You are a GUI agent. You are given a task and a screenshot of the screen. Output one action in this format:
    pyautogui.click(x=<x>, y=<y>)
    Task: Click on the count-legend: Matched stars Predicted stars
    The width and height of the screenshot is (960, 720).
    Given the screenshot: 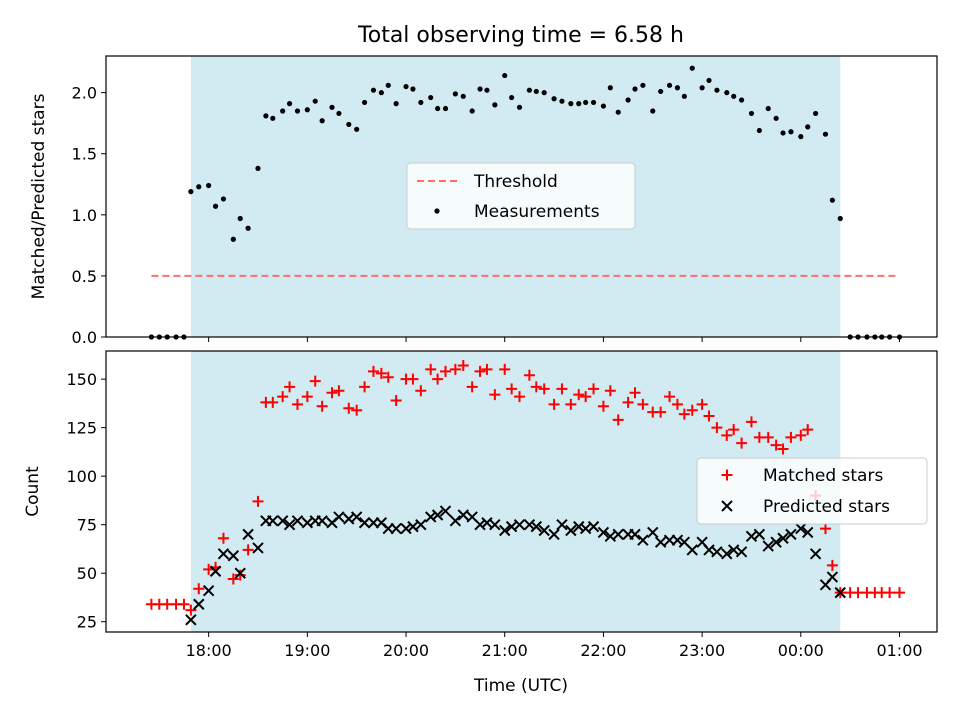 What is the action you would take?
    pyautogui.click(x=812, y=491)
    